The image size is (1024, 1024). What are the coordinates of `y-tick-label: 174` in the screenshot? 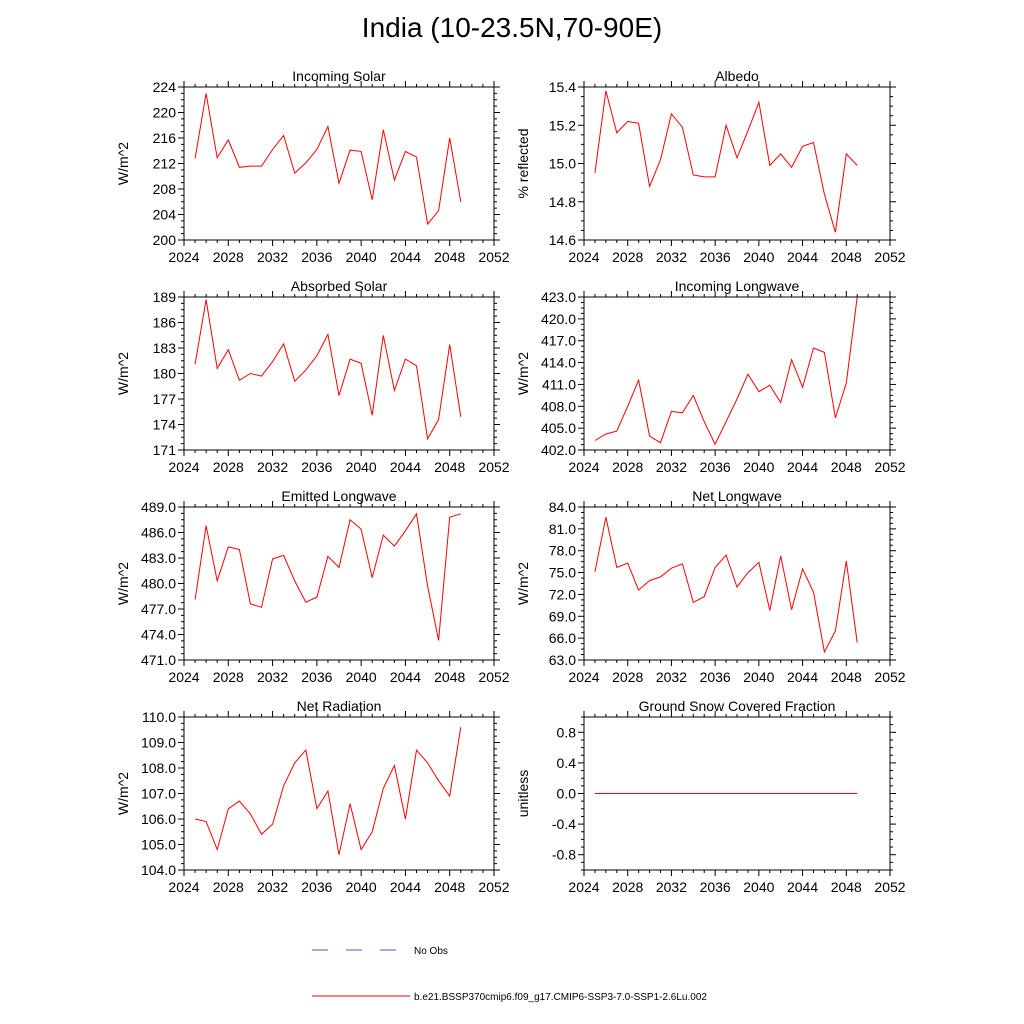 It's located at (165, 425).